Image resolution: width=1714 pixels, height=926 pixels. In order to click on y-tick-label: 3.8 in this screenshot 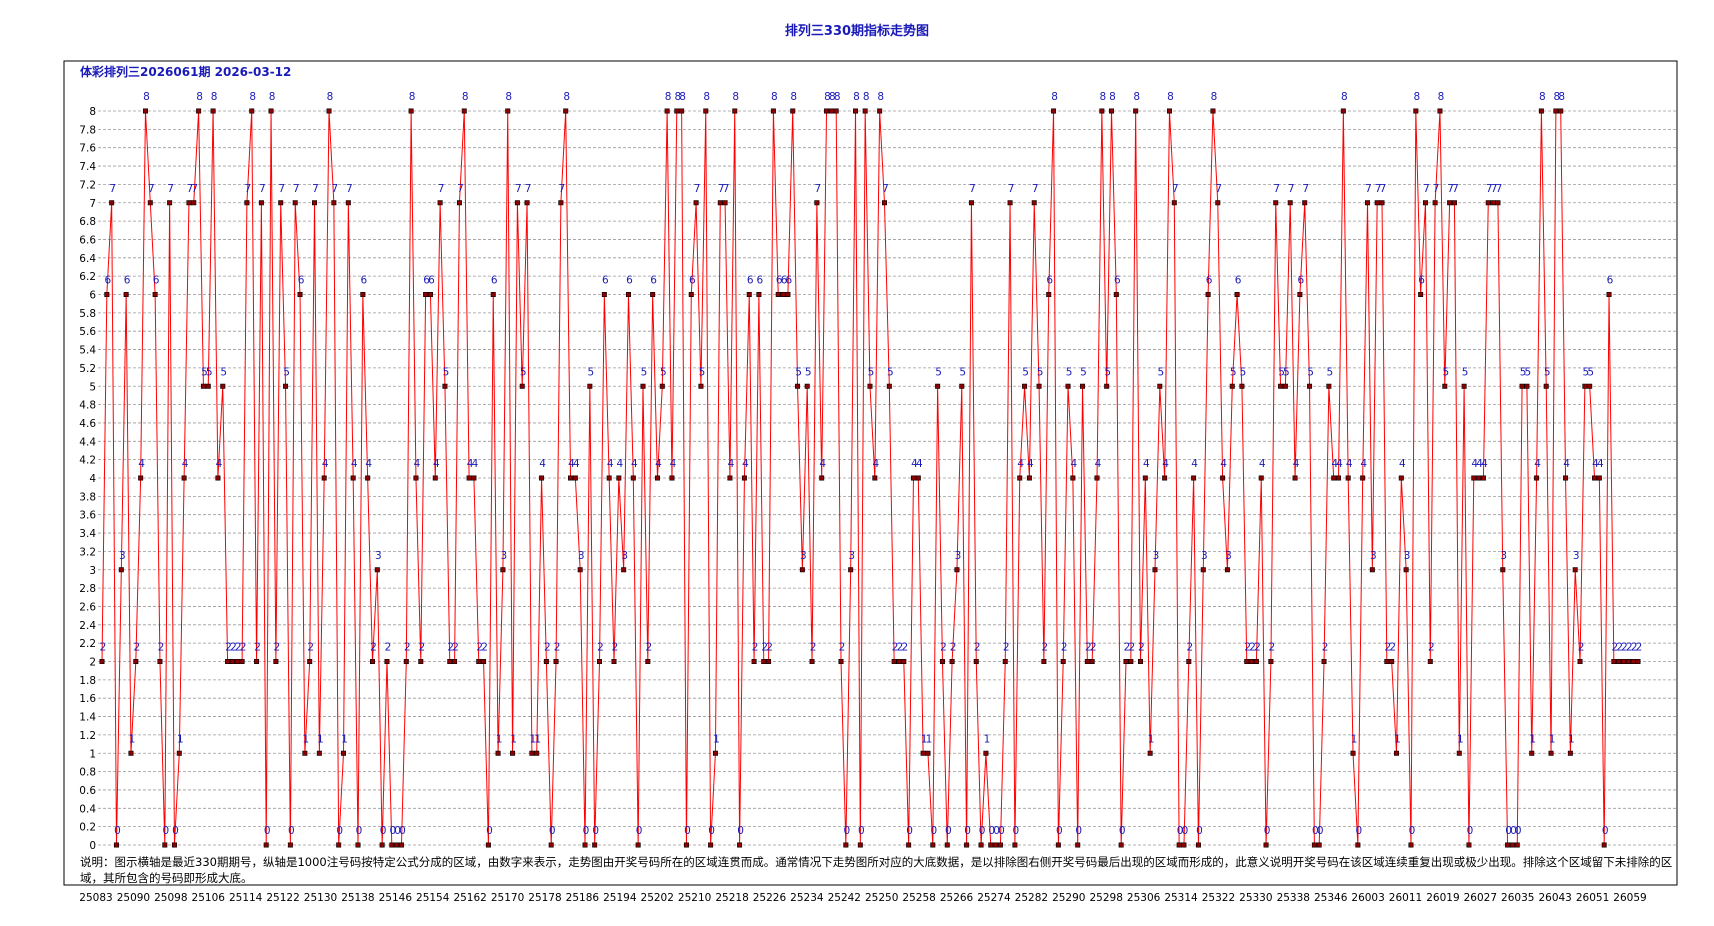, I will do `click(87, 497)`.